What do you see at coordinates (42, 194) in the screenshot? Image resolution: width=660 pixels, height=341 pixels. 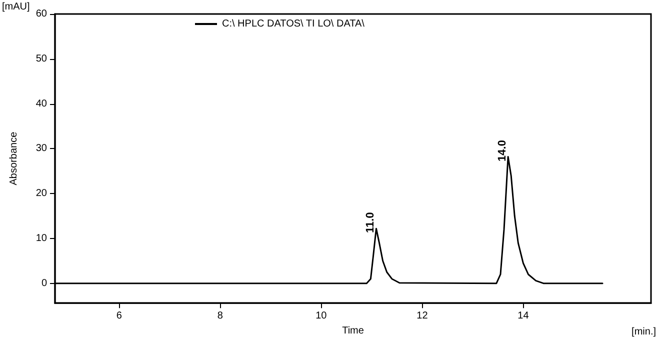 I see `y-tick-label: 20` at bounding box center [42, 194].